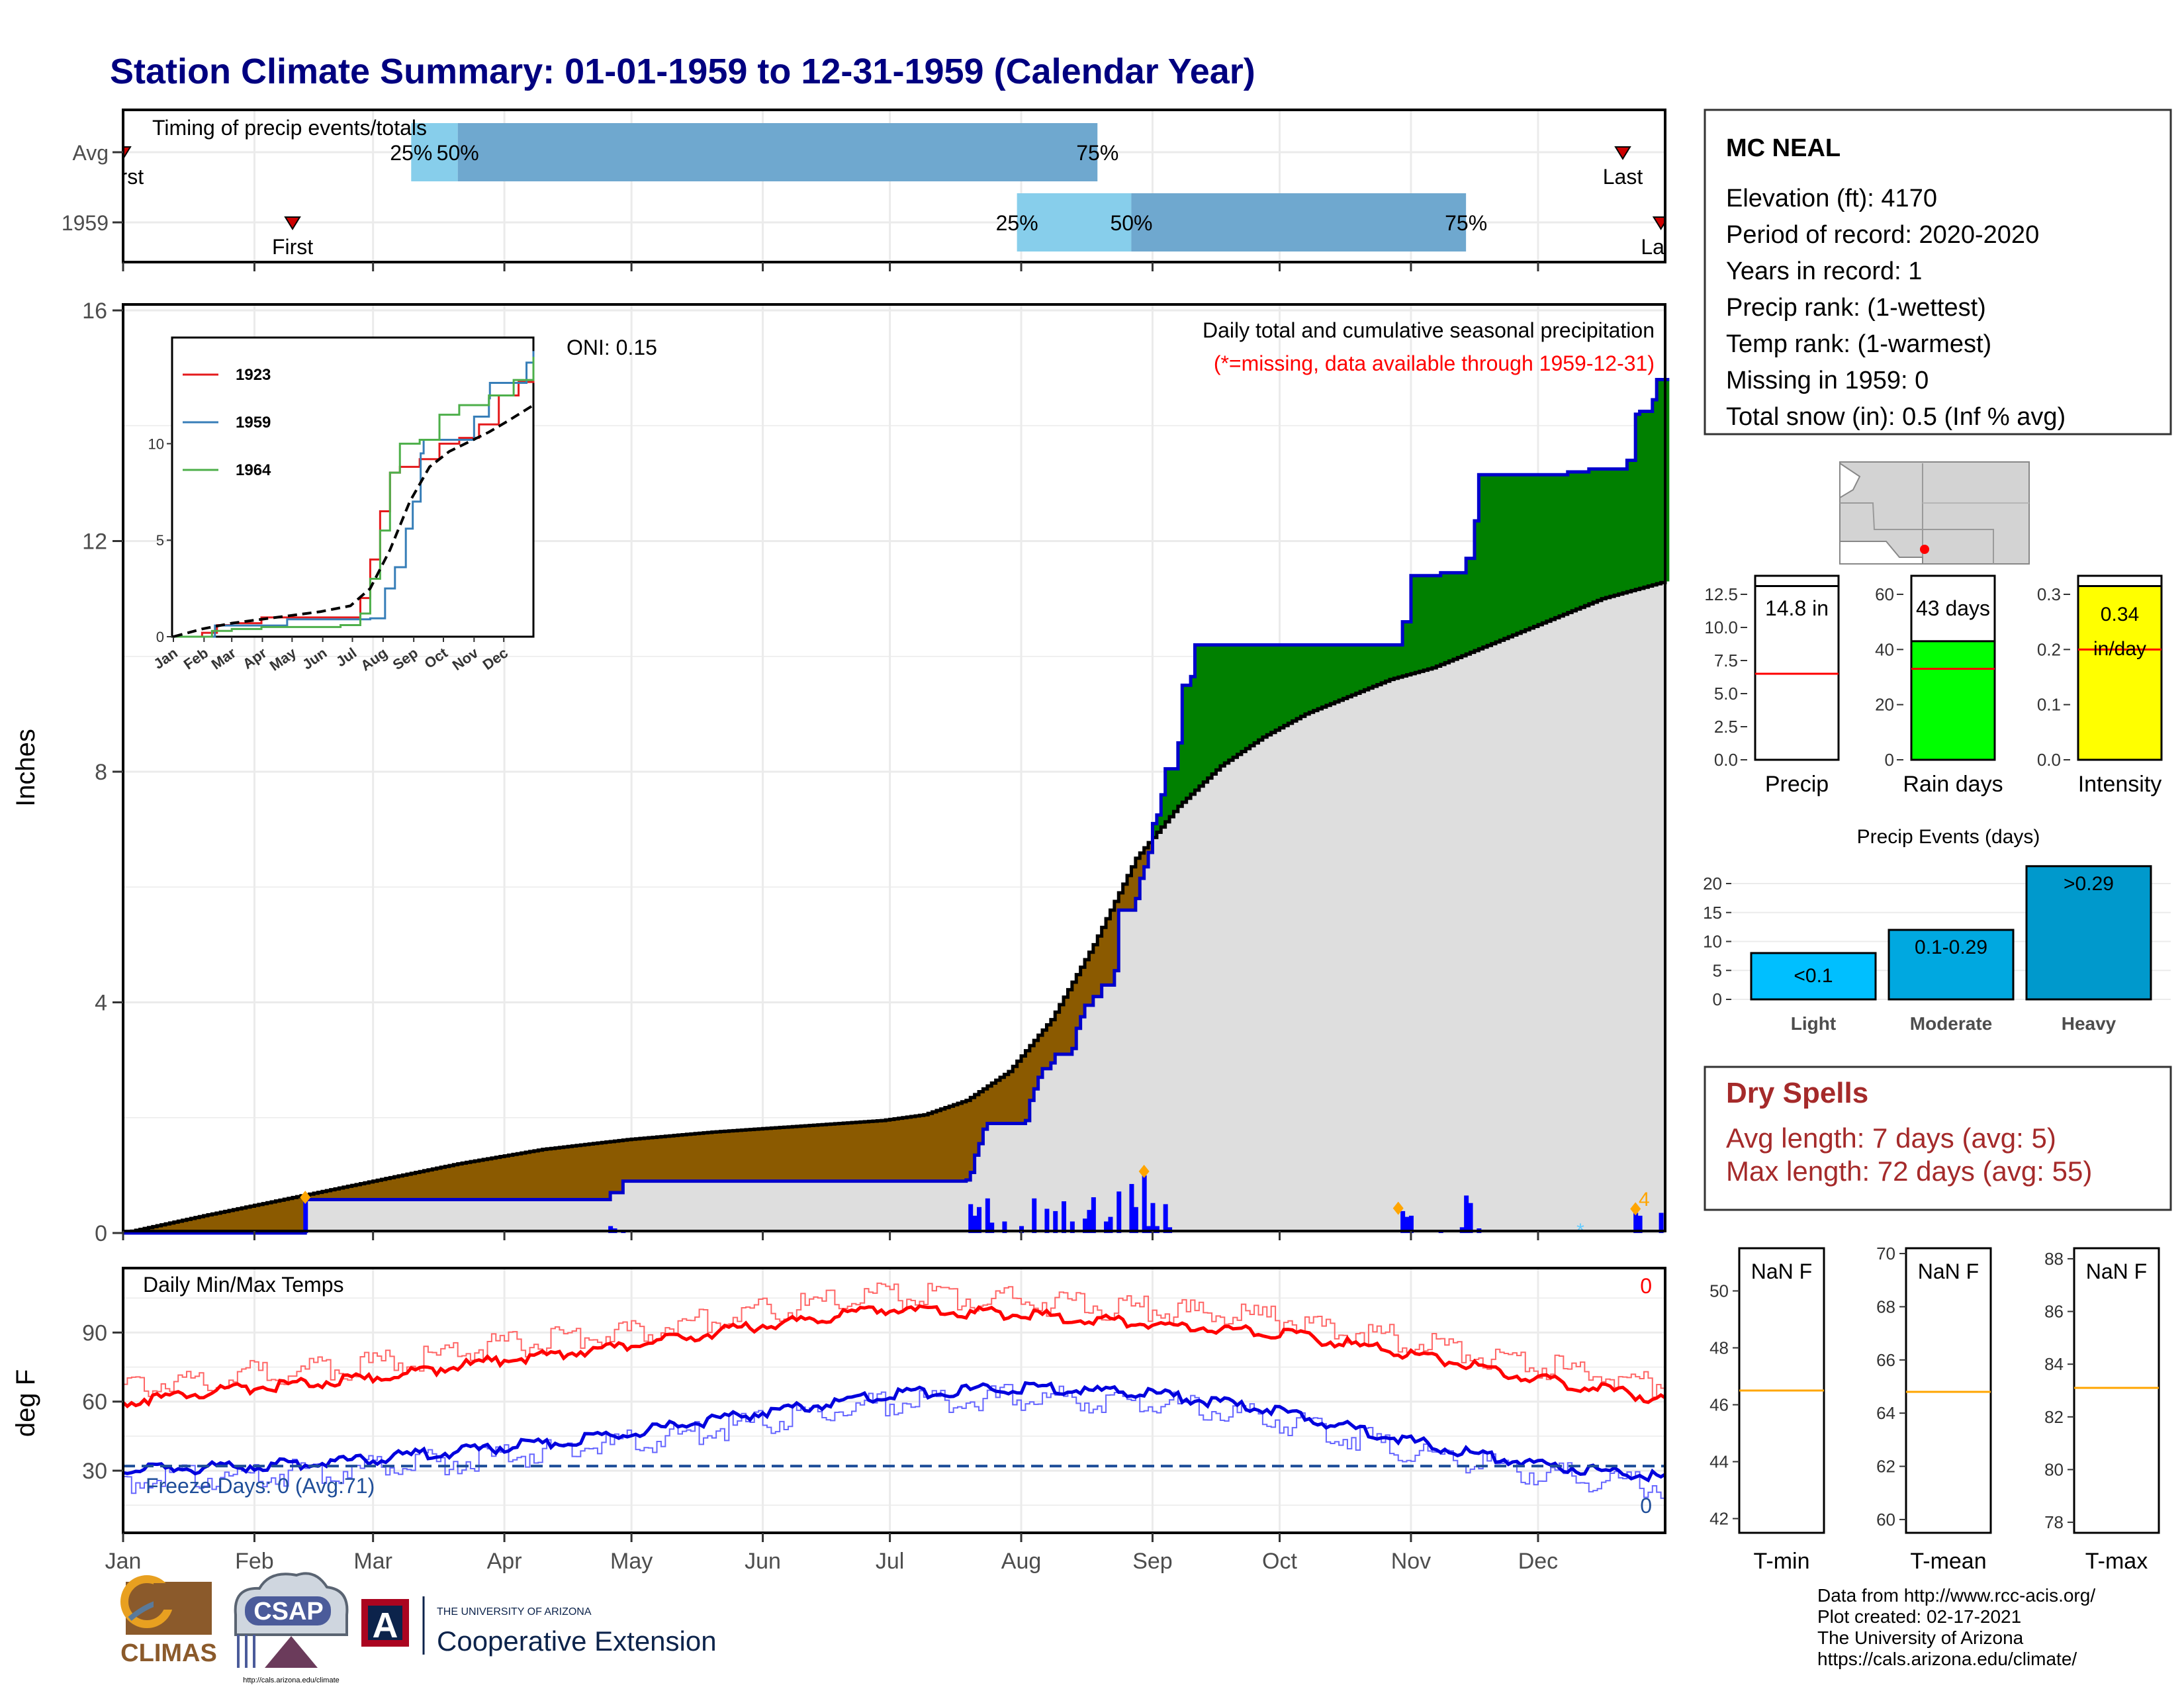 The image size is (2184, 1691). I want to click on climas-logo: CLIMAS, so click(168, 1621).